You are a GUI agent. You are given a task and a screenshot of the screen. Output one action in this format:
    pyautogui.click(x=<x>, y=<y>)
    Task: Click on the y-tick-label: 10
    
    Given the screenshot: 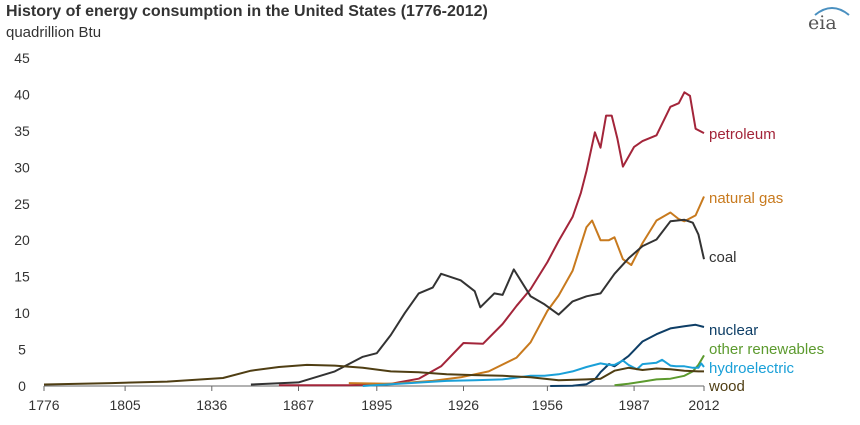 What is the action you would take?
    pyautogui.click(x=22, y=313)
    